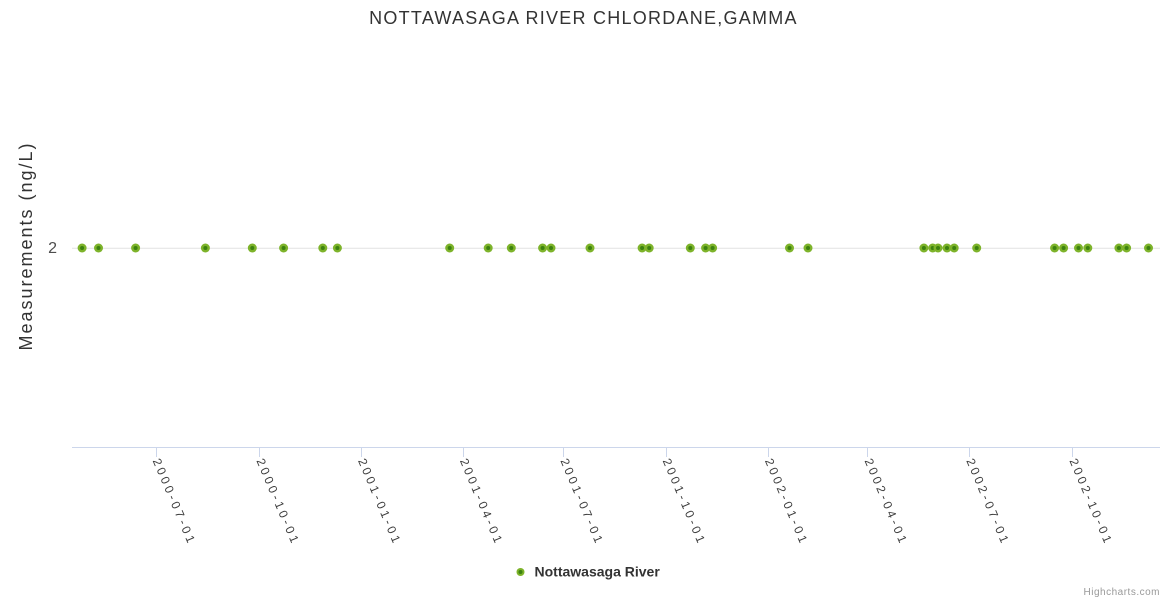 The height and width of the screenshot is (600, 1170). Describe the element at coordinates (886, 501) in the screenshot. I see `svg-text: 2002-04-01` at that location.